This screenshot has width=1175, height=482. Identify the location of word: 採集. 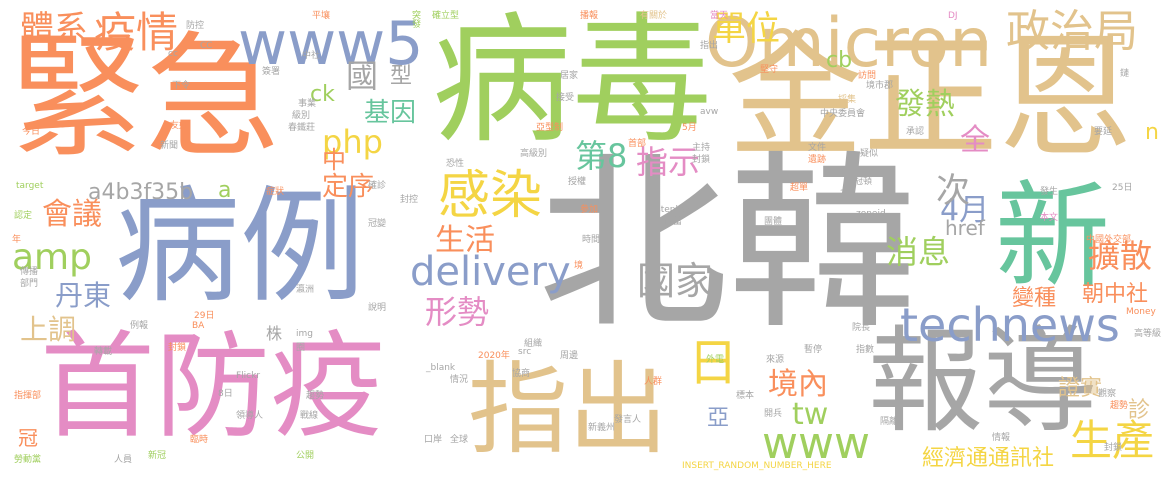
(847, 100).